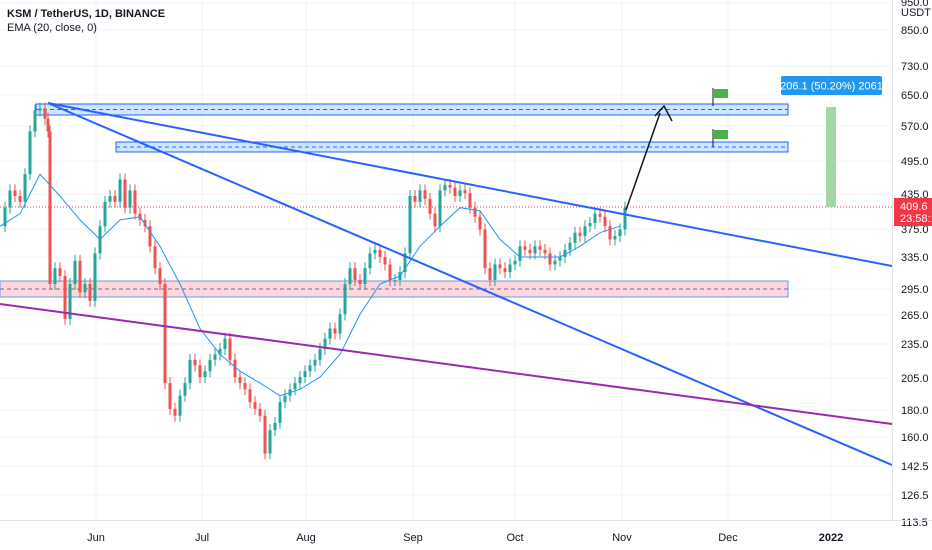  I want to click on price-tick-label: 375.0, so click(915, 230).